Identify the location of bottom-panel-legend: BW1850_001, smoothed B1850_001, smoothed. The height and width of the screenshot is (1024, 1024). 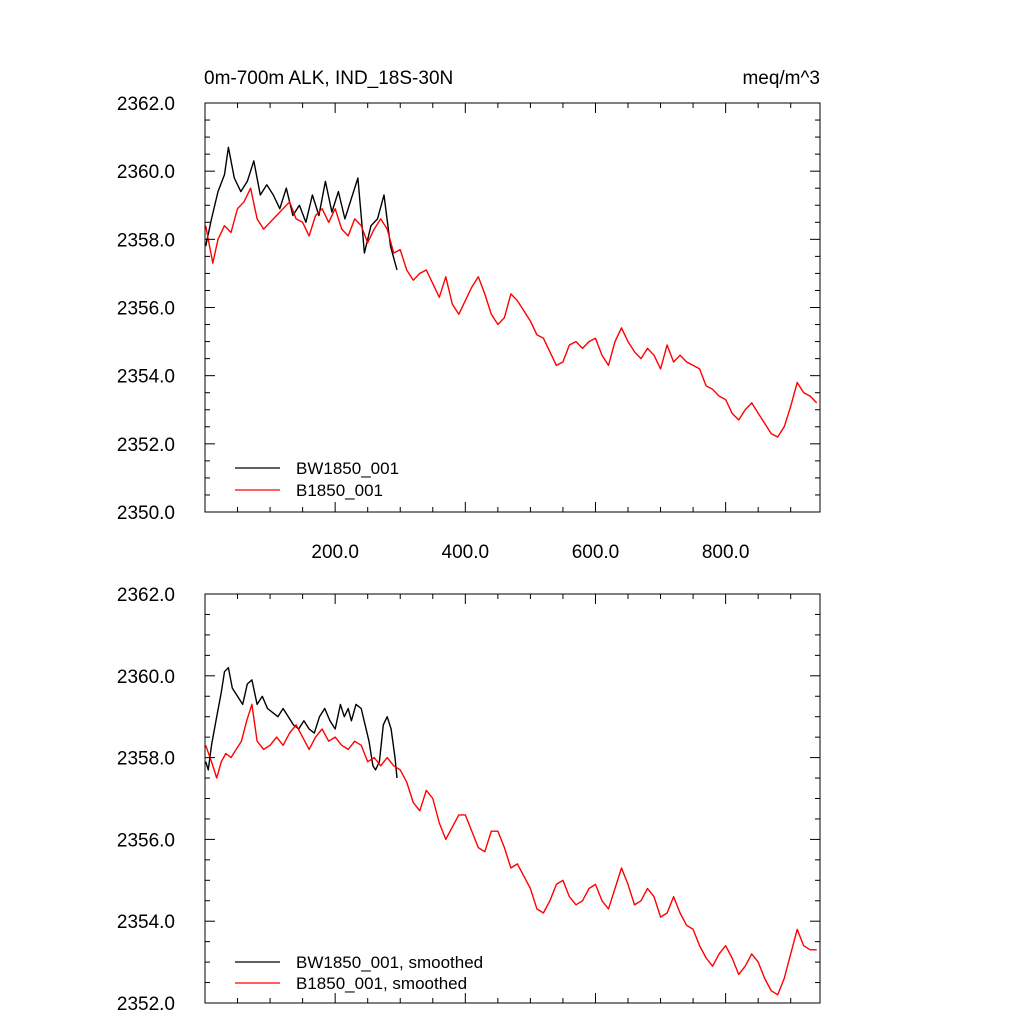
(359, 973).